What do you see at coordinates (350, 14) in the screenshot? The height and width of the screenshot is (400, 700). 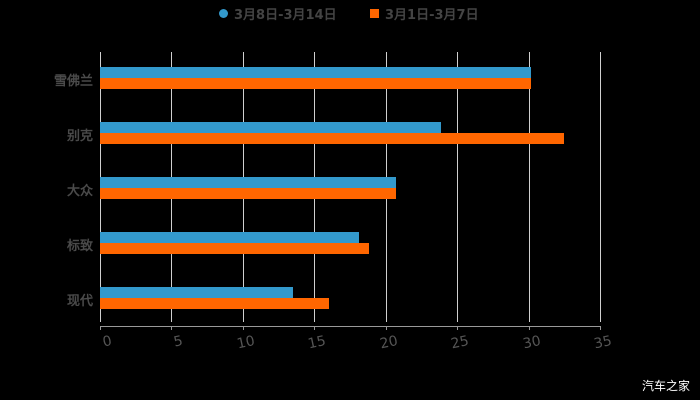 I see `chart-legend: 3月8日-3月14日 3月1日-3月7日` at bounding box center [350, 14].